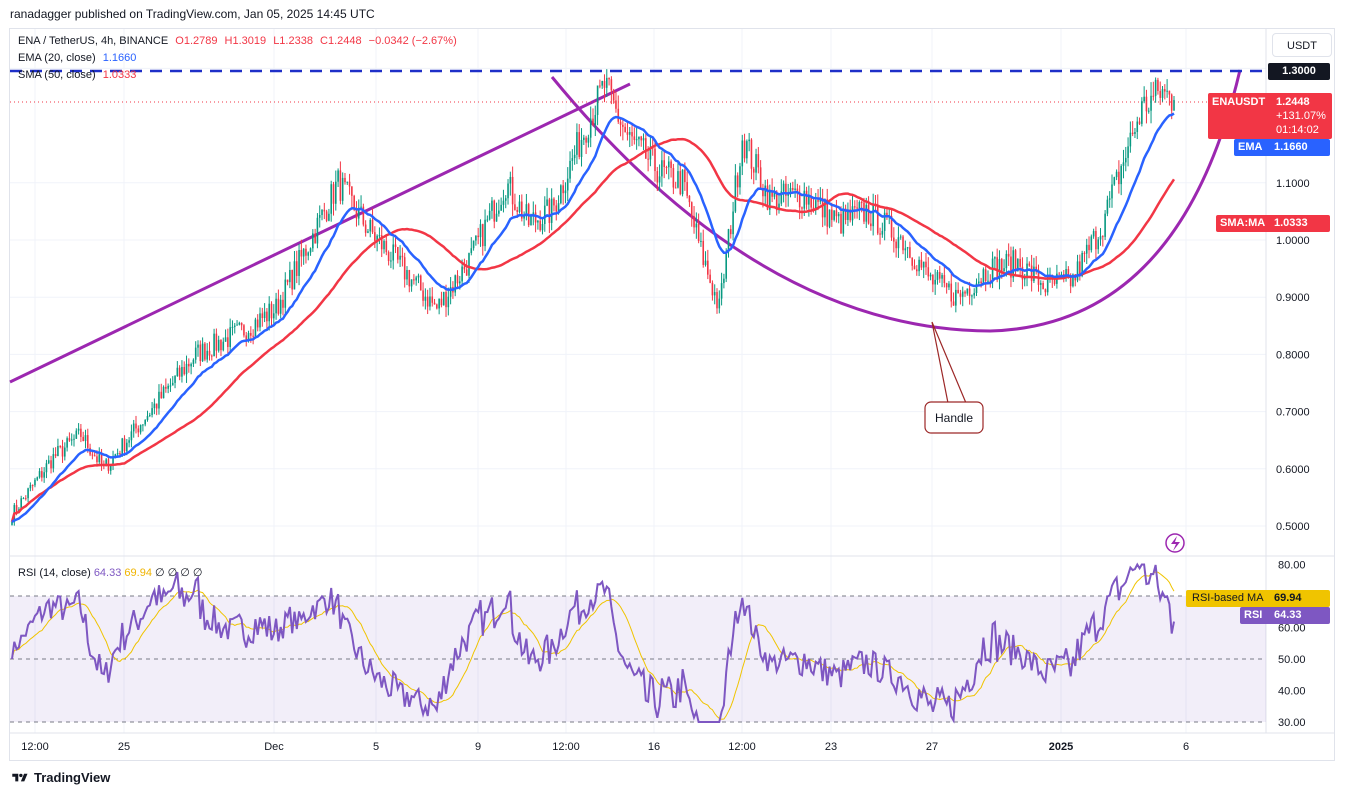  Describe the element at coordinates (93, 41) in the screenshot. I see `symbol-name: ENA / TetherUS, 4h, BINANCE` at that location.